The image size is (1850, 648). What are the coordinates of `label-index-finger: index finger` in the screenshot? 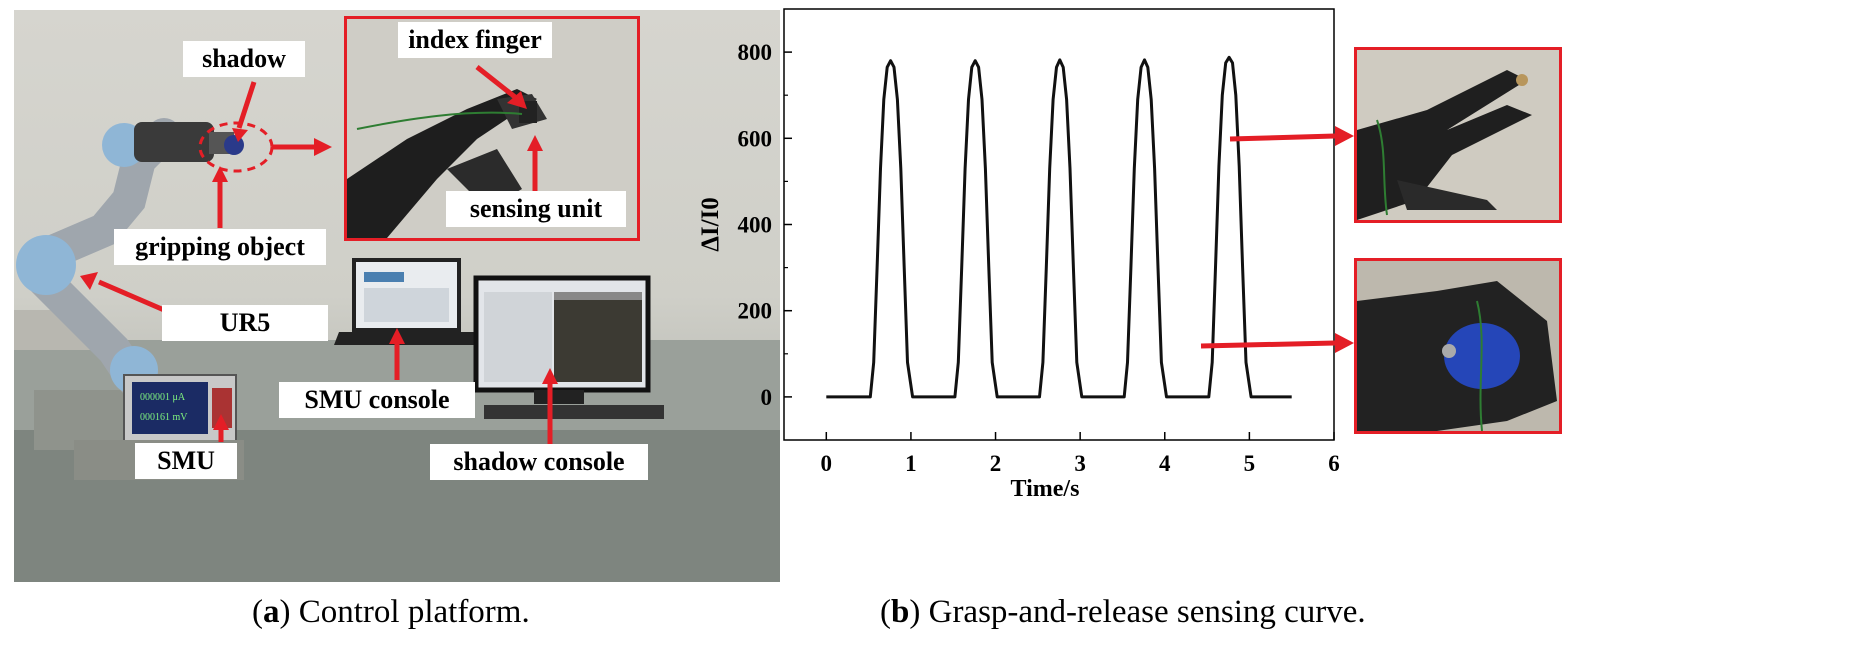 It's located at (475, 40).